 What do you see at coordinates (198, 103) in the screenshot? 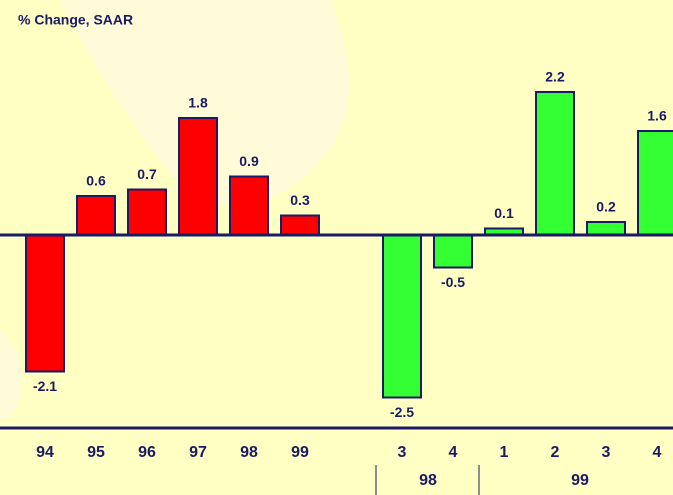
I see `data-label: 1.8` at bounding box center [198, 103].